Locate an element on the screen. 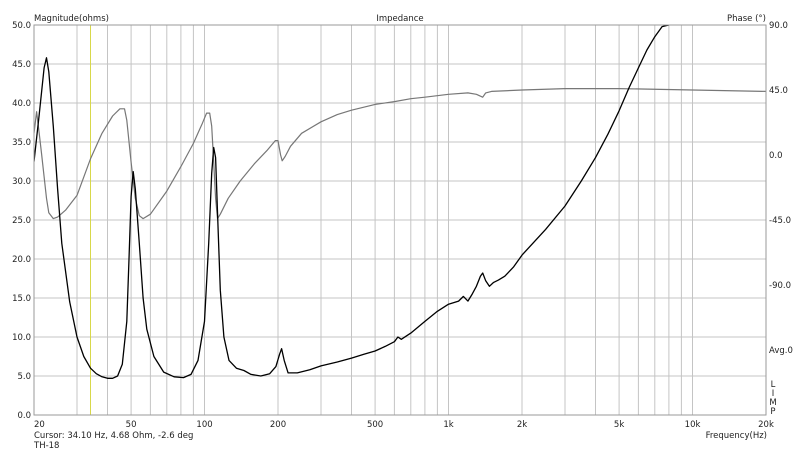  x-tick-label: 20k is located at coordinates (766, 425).